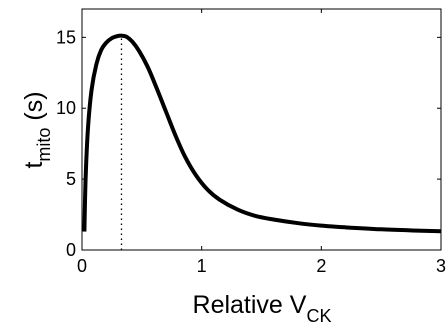  Describe the element at coordinates (66, 108) in the screenshot. I see `y-tick-label: 10` at that location.